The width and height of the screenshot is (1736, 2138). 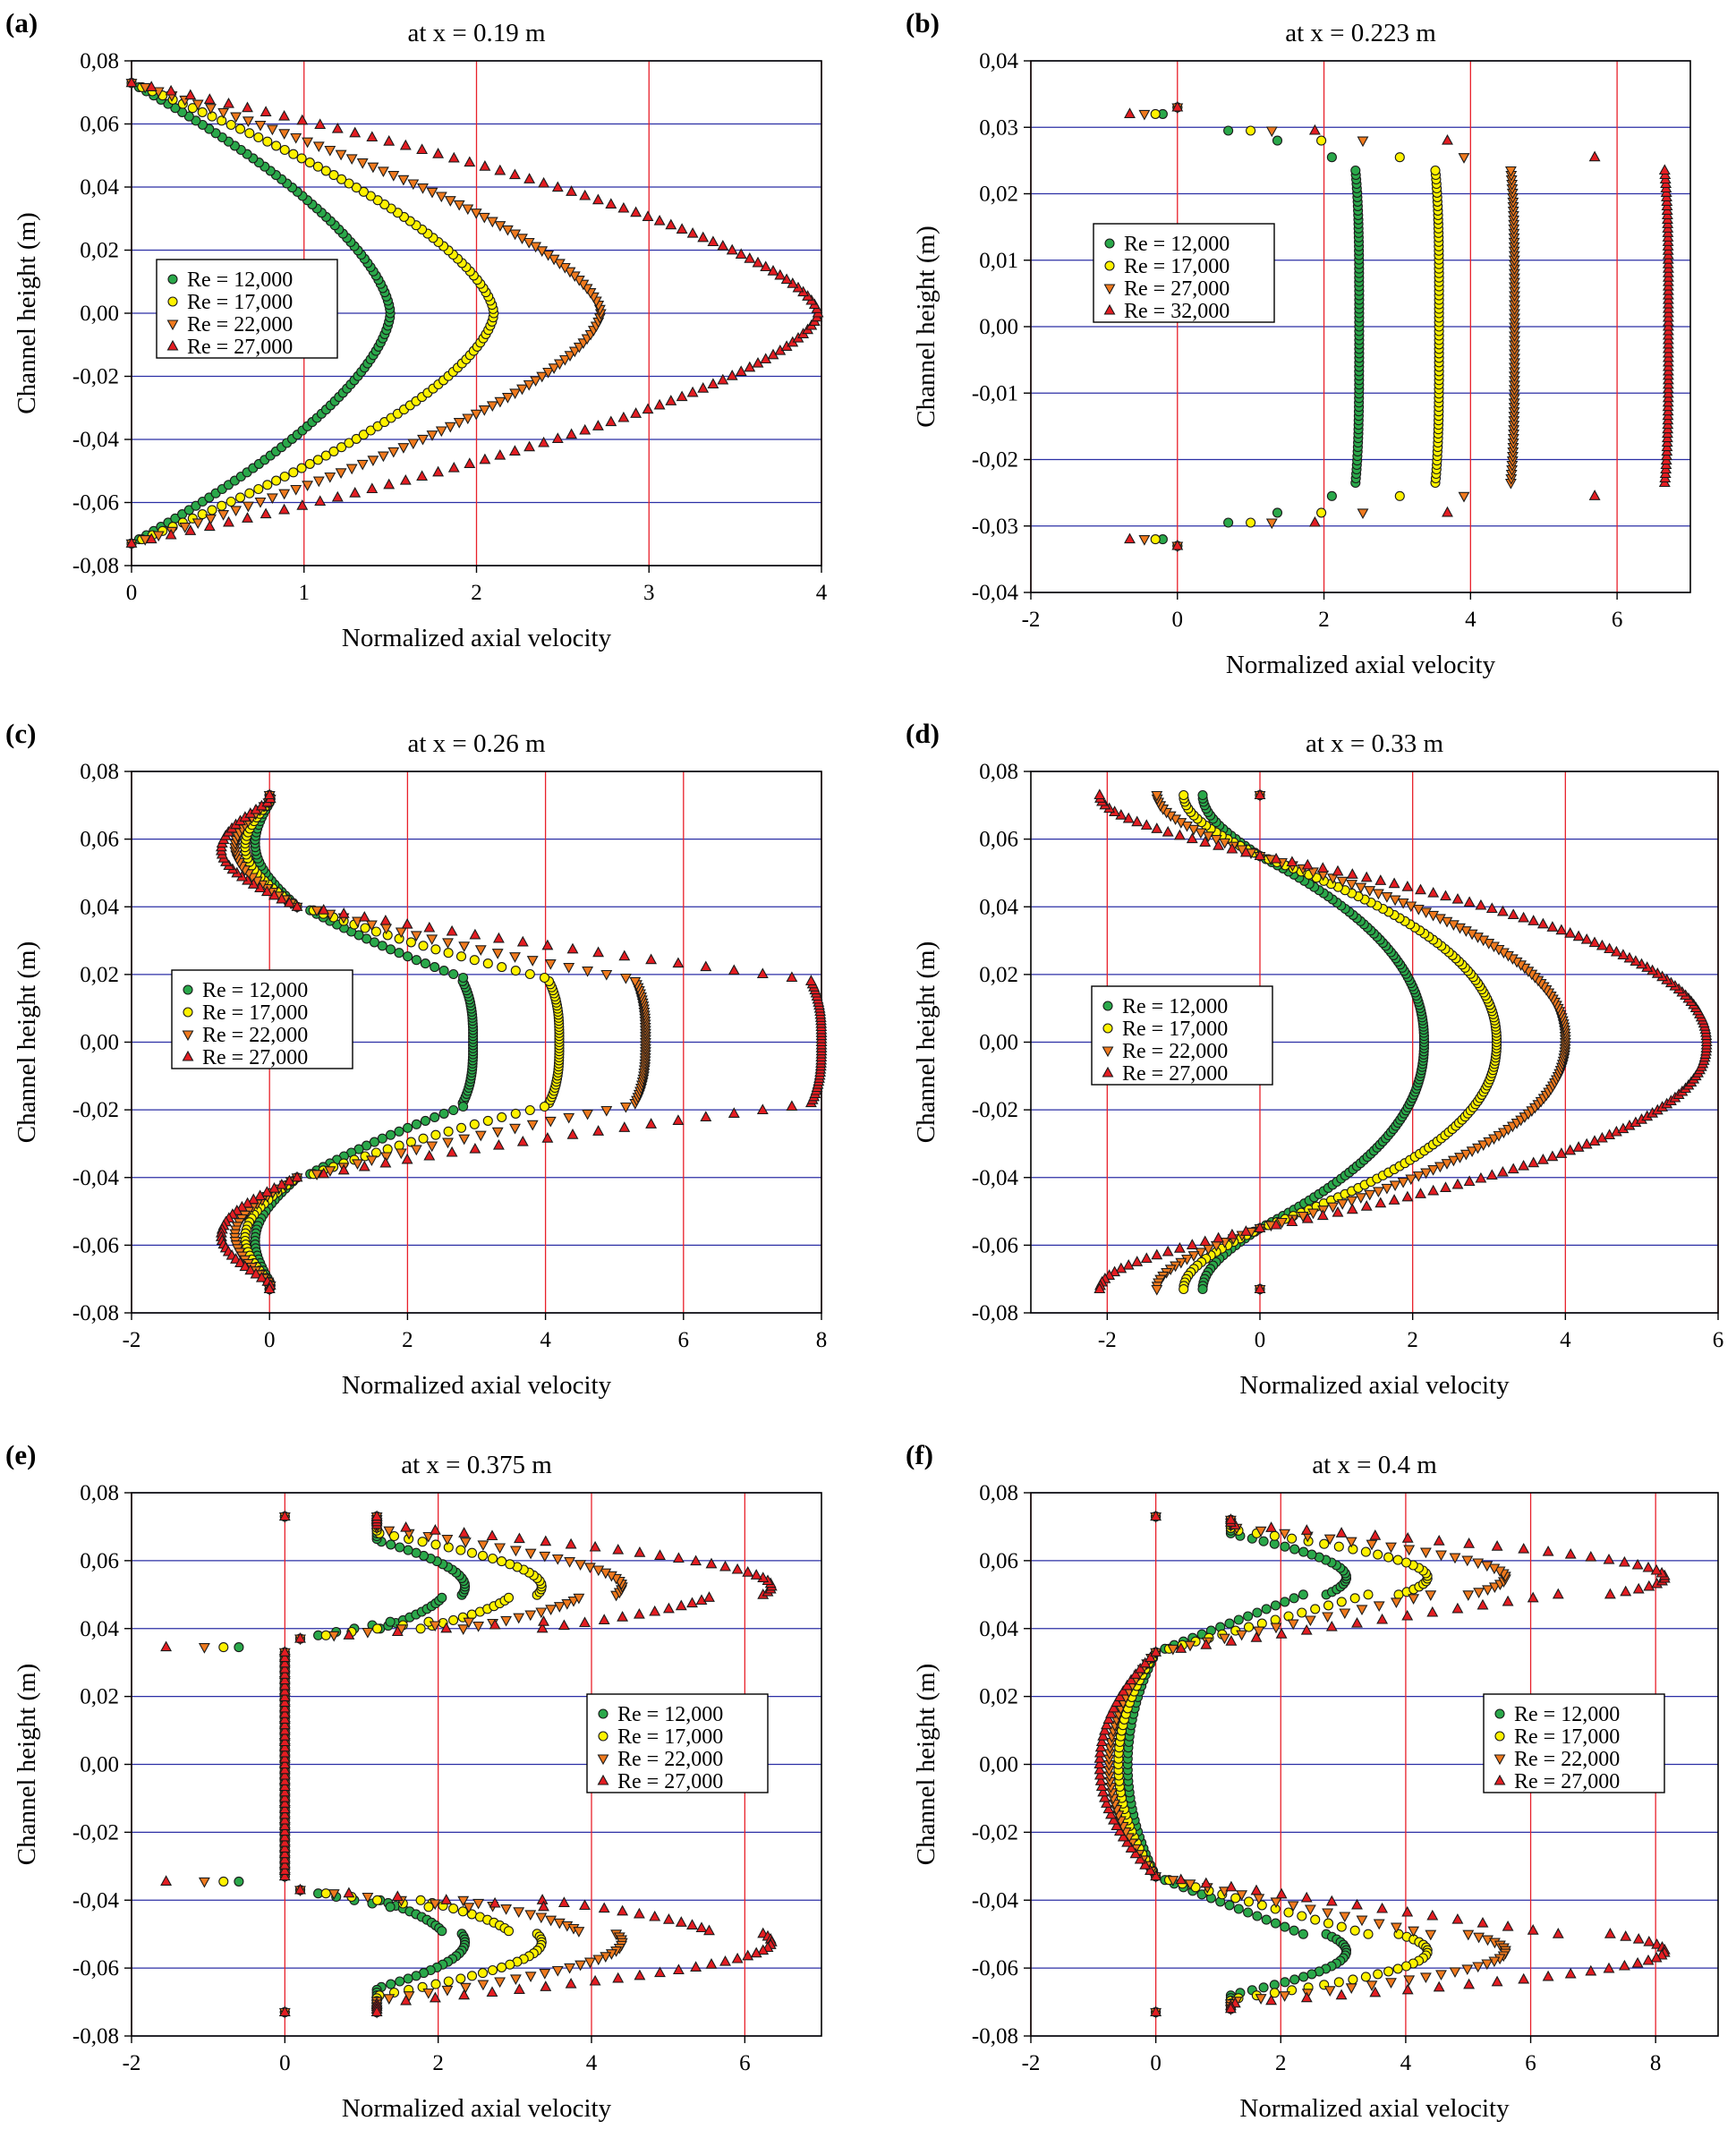 I want to click on y-tick-label: -0,02, so click(x=995, y=1110).